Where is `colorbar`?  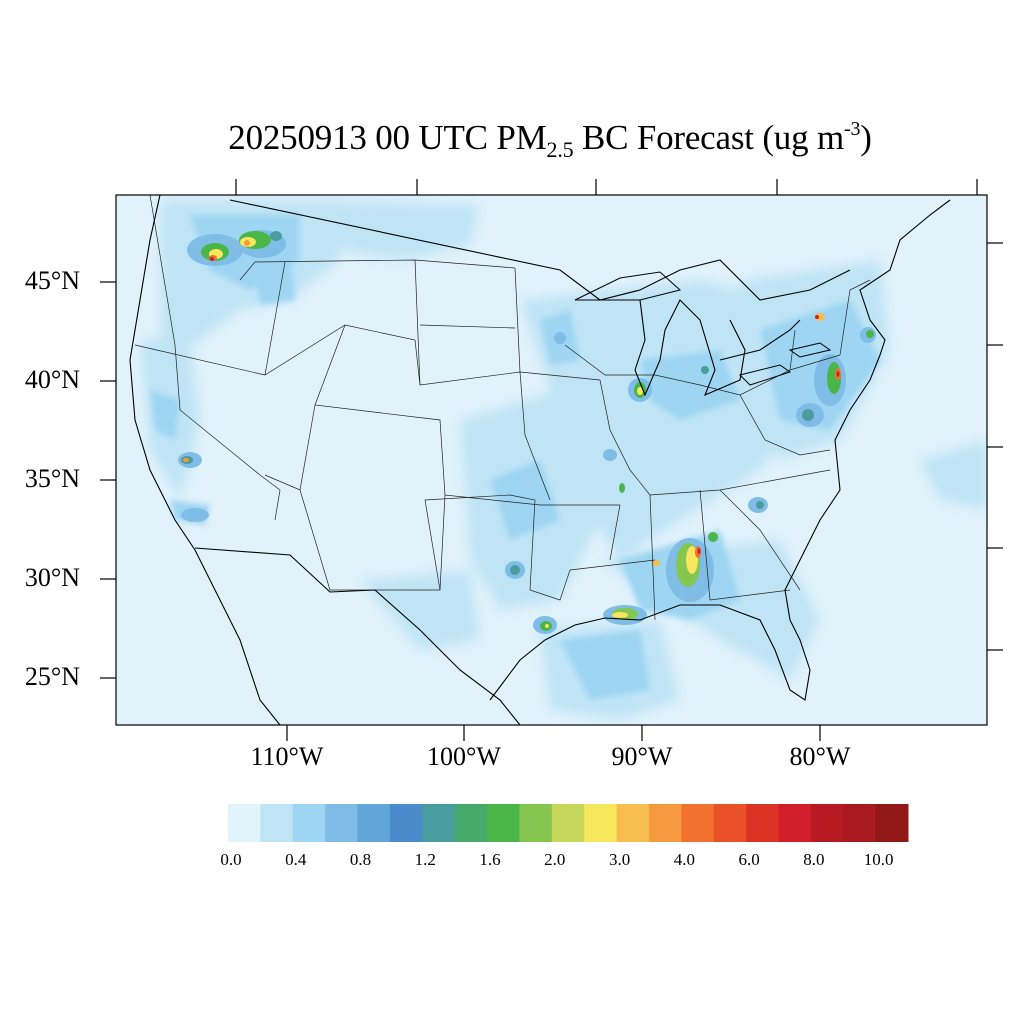 colorbar is located at coordinates (568, 823).